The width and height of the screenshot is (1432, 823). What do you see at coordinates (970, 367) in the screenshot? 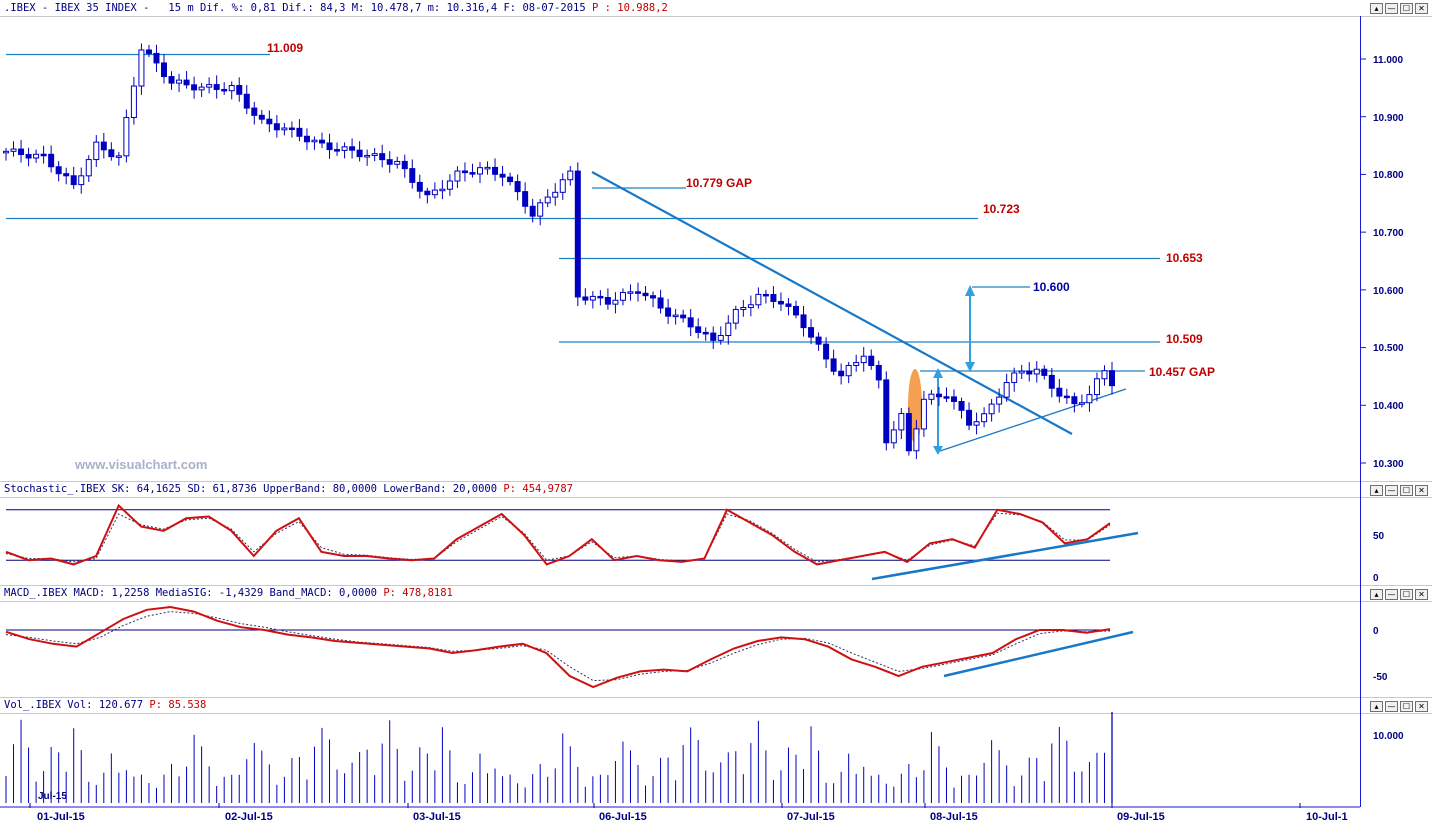
I see `target-measure-arrow-head-down` at bounding box center [970, 367].